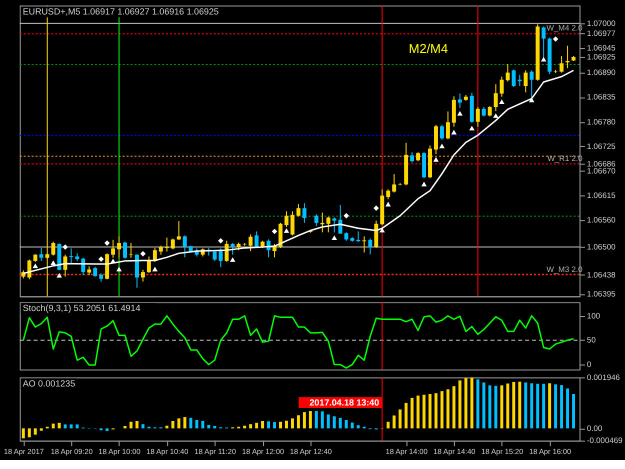 Image resolution: width=625 pixels, height=469 pixels. What do you see at coordinates (601, 97) in the screenshot?
I see `y-tick-label: 1.06835` at bounding box center [601, 97].